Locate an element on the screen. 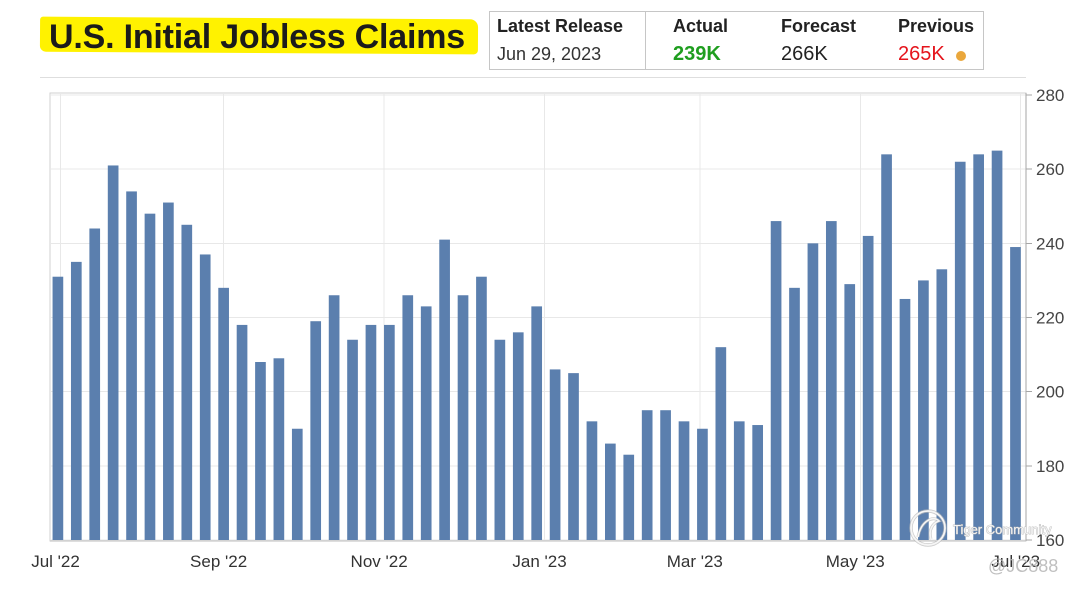 This screenshot has height=590, width=1084. page-title: U.S. Initial Jobless Claims is located at coordinates (257, 37).